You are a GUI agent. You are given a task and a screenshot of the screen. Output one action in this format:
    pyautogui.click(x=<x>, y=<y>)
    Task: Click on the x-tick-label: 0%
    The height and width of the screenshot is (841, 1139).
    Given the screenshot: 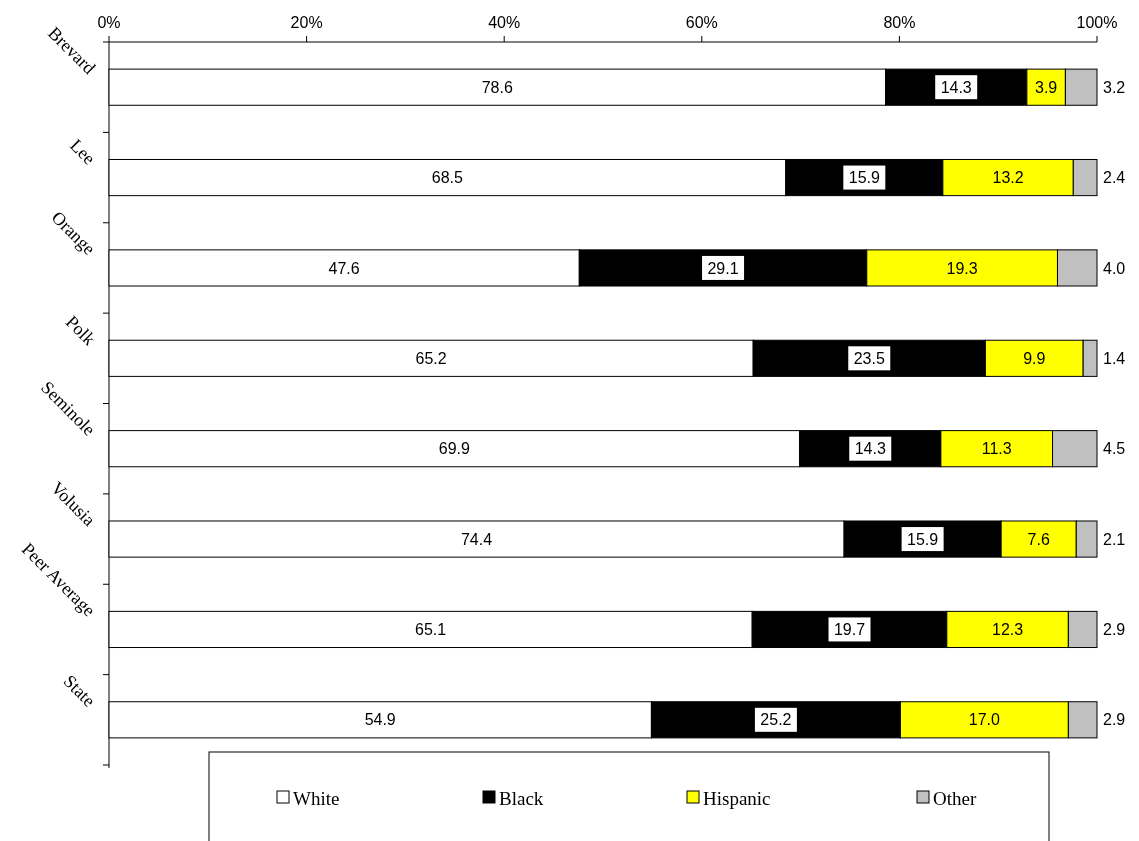 What is the action you would take?
    pyautogui.click(x=109, y=22)
    